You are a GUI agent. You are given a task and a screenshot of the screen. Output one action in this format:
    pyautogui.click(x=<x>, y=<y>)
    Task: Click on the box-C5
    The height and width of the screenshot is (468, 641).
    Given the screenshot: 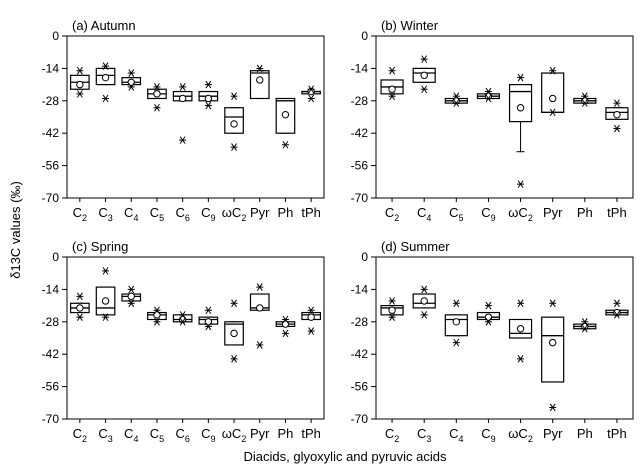 What is the action you would take?
    pyautogui.click(x=157, y=97)
    